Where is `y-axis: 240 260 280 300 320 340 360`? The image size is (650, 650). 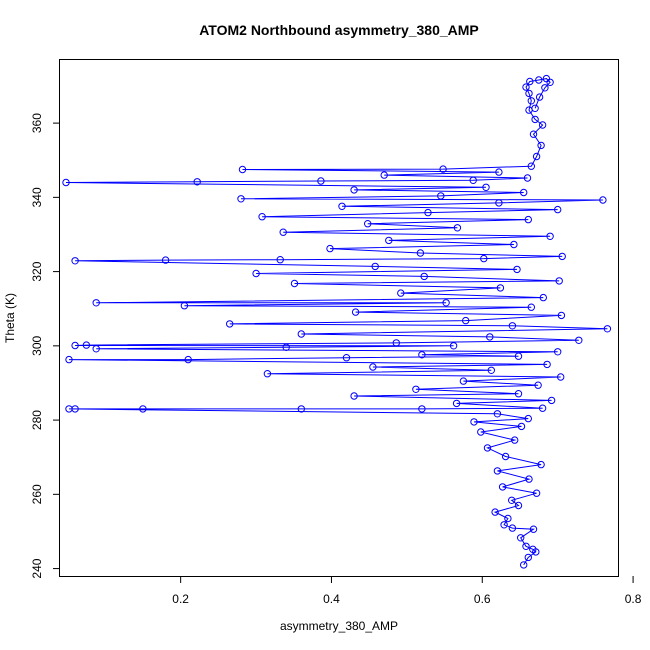
y-axis: 240 260 280 300 320 340 360 is located at coordinates (45, 346).